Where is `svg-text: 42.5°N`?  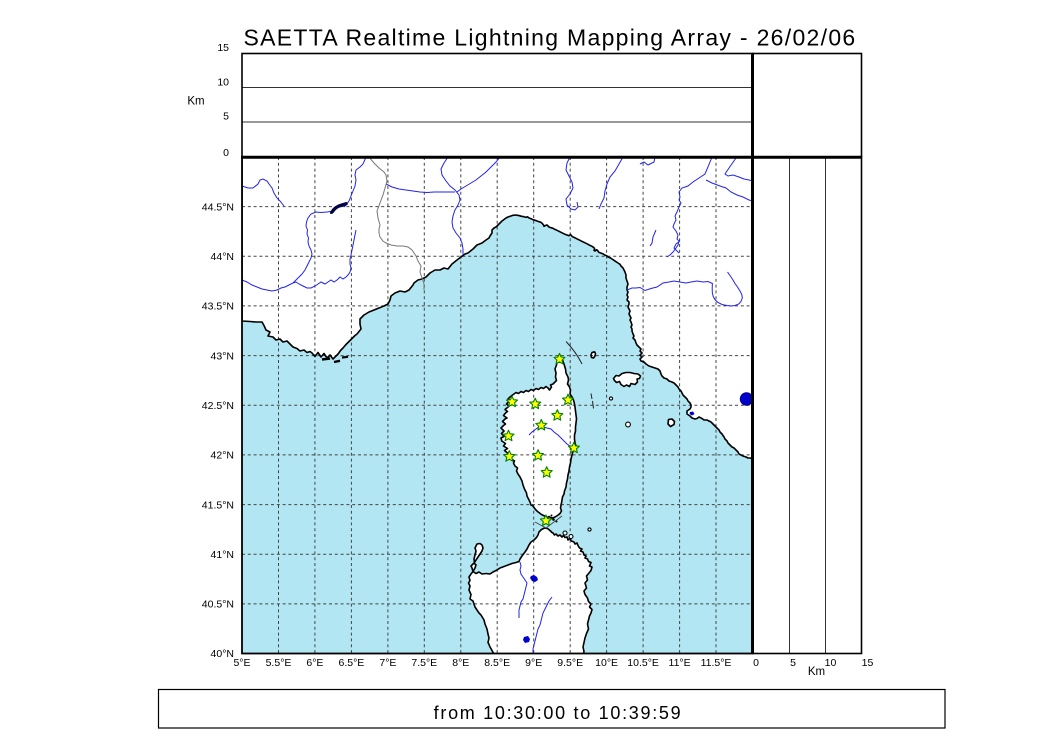 svg-text: 42.5°N is located at coordinates (218, 406).